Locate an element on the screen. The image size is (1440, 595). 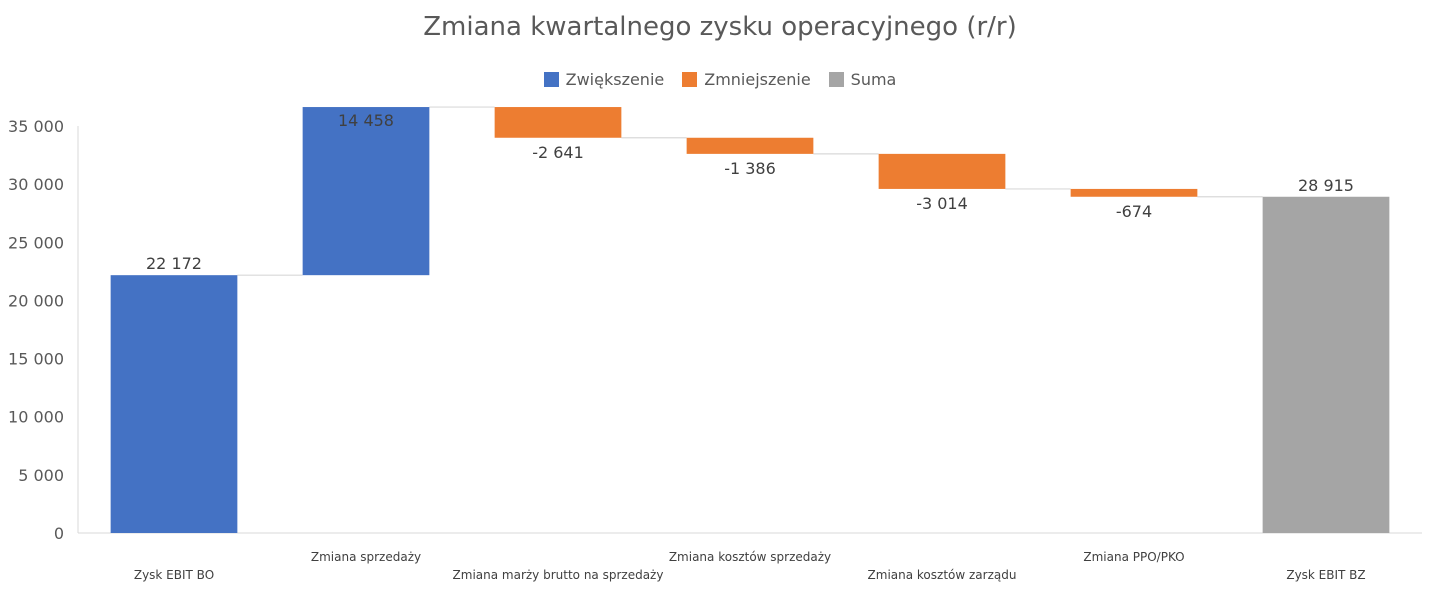
legend-item-increase: Zwiększenie is located at coordinates (604, 79).